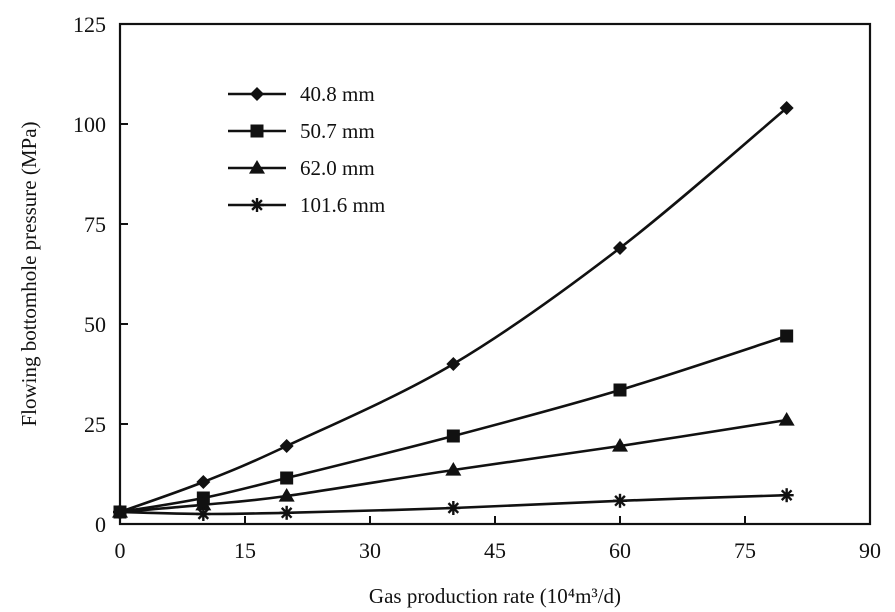 This screenshot has height=612, width=895. I want to click on x-tick-label: 30, so click(370, 550).